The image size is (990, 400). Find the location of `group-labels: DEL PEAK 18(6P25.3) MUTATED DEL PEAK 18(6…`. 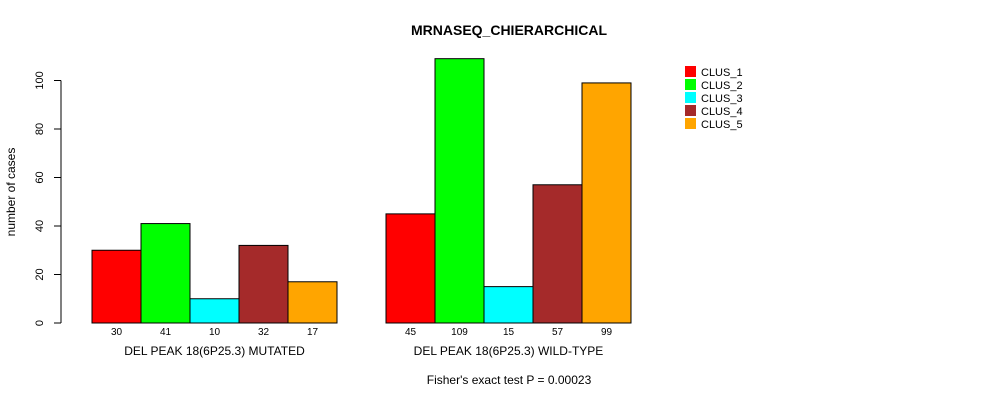

group-labels: DEL PEAK 18(6P25.3) MUTATED DEL PEAK 18(6… is located at coordinates (363, 351).